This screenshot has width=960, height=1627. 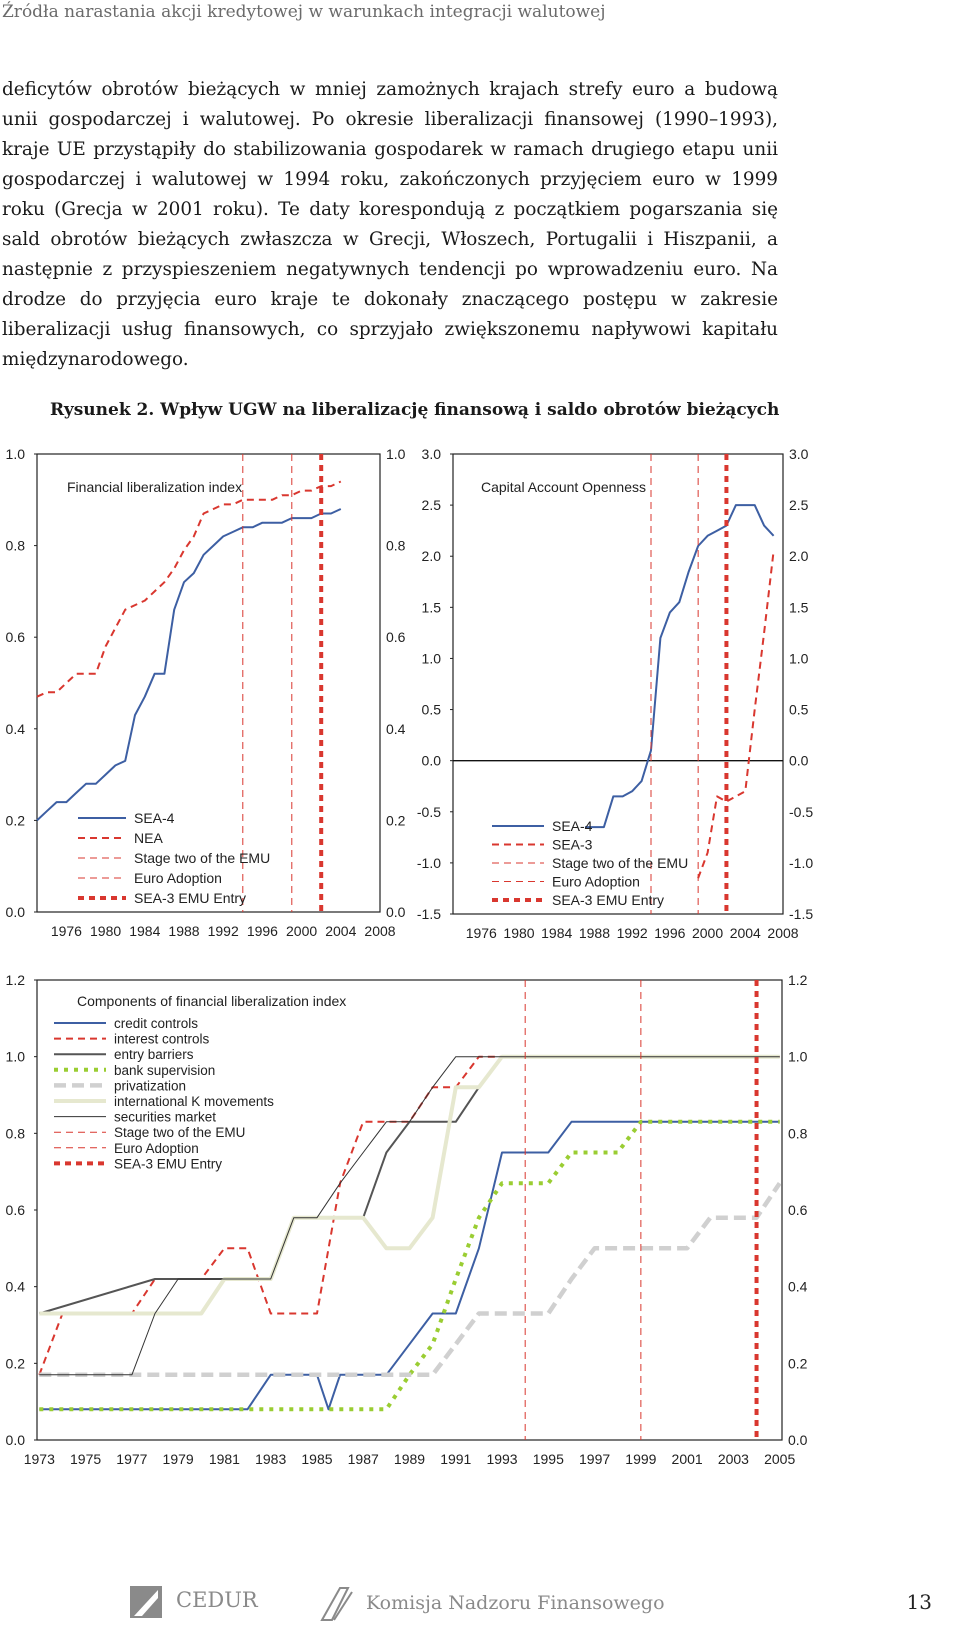 What do you see at coordinates (572, 845) in the screenshot?
I see `legend-label: SEA-3` at bounding box center [572, 845].